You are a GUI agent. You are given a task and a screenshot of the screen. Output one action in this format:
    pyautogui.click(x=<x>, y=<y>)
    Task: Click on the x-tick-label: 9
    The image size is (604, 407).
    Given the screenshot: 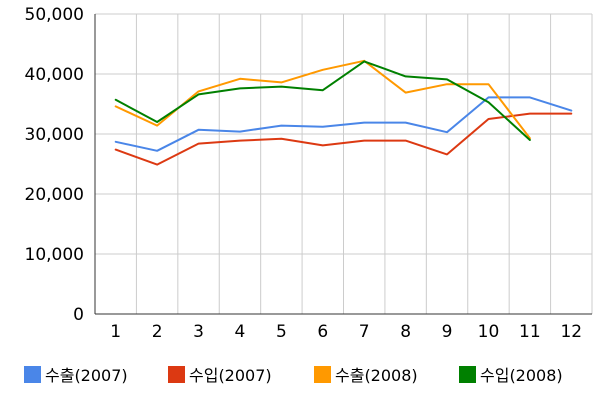 What is the action you would take?
    pyautogui.click(x=447, y=332)
    